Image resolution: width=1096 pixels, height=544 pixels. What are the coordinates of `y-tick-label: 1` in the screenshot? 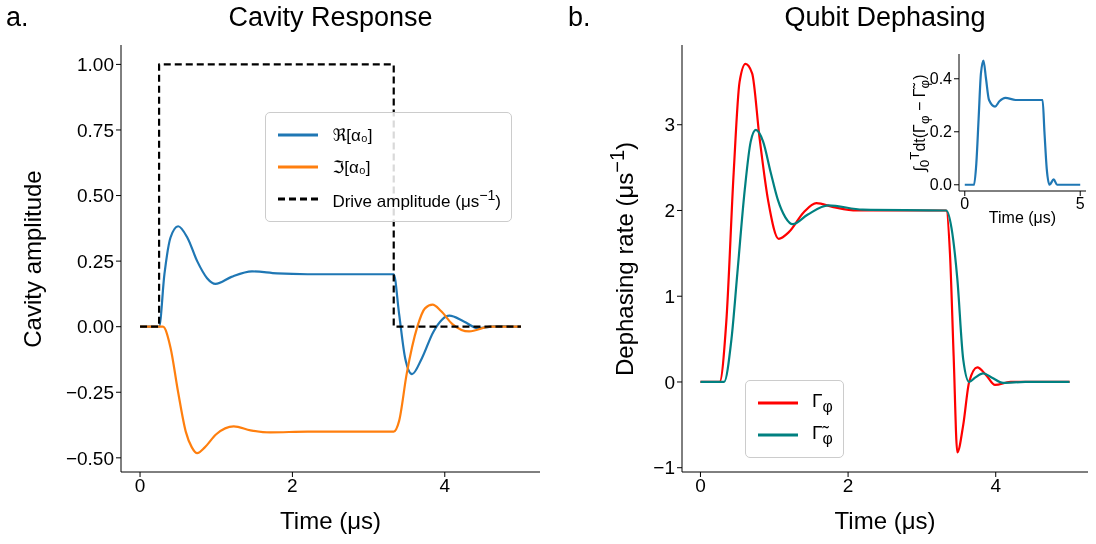 It's located at (669, 296).